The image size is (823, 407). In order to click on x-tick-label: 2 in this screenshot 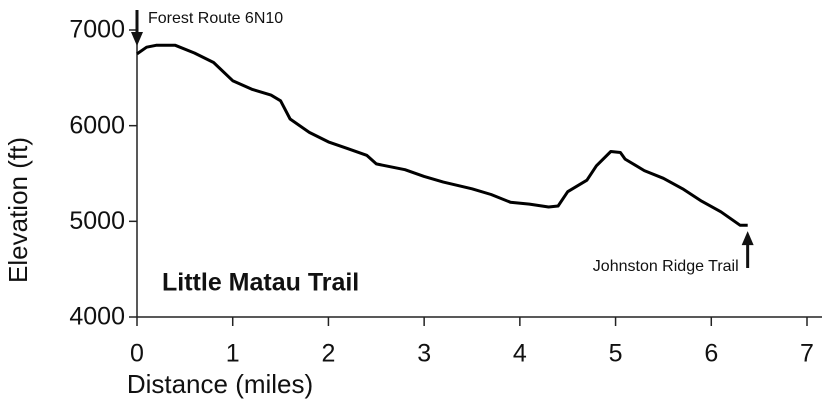, I will do `click(328, 354)`.